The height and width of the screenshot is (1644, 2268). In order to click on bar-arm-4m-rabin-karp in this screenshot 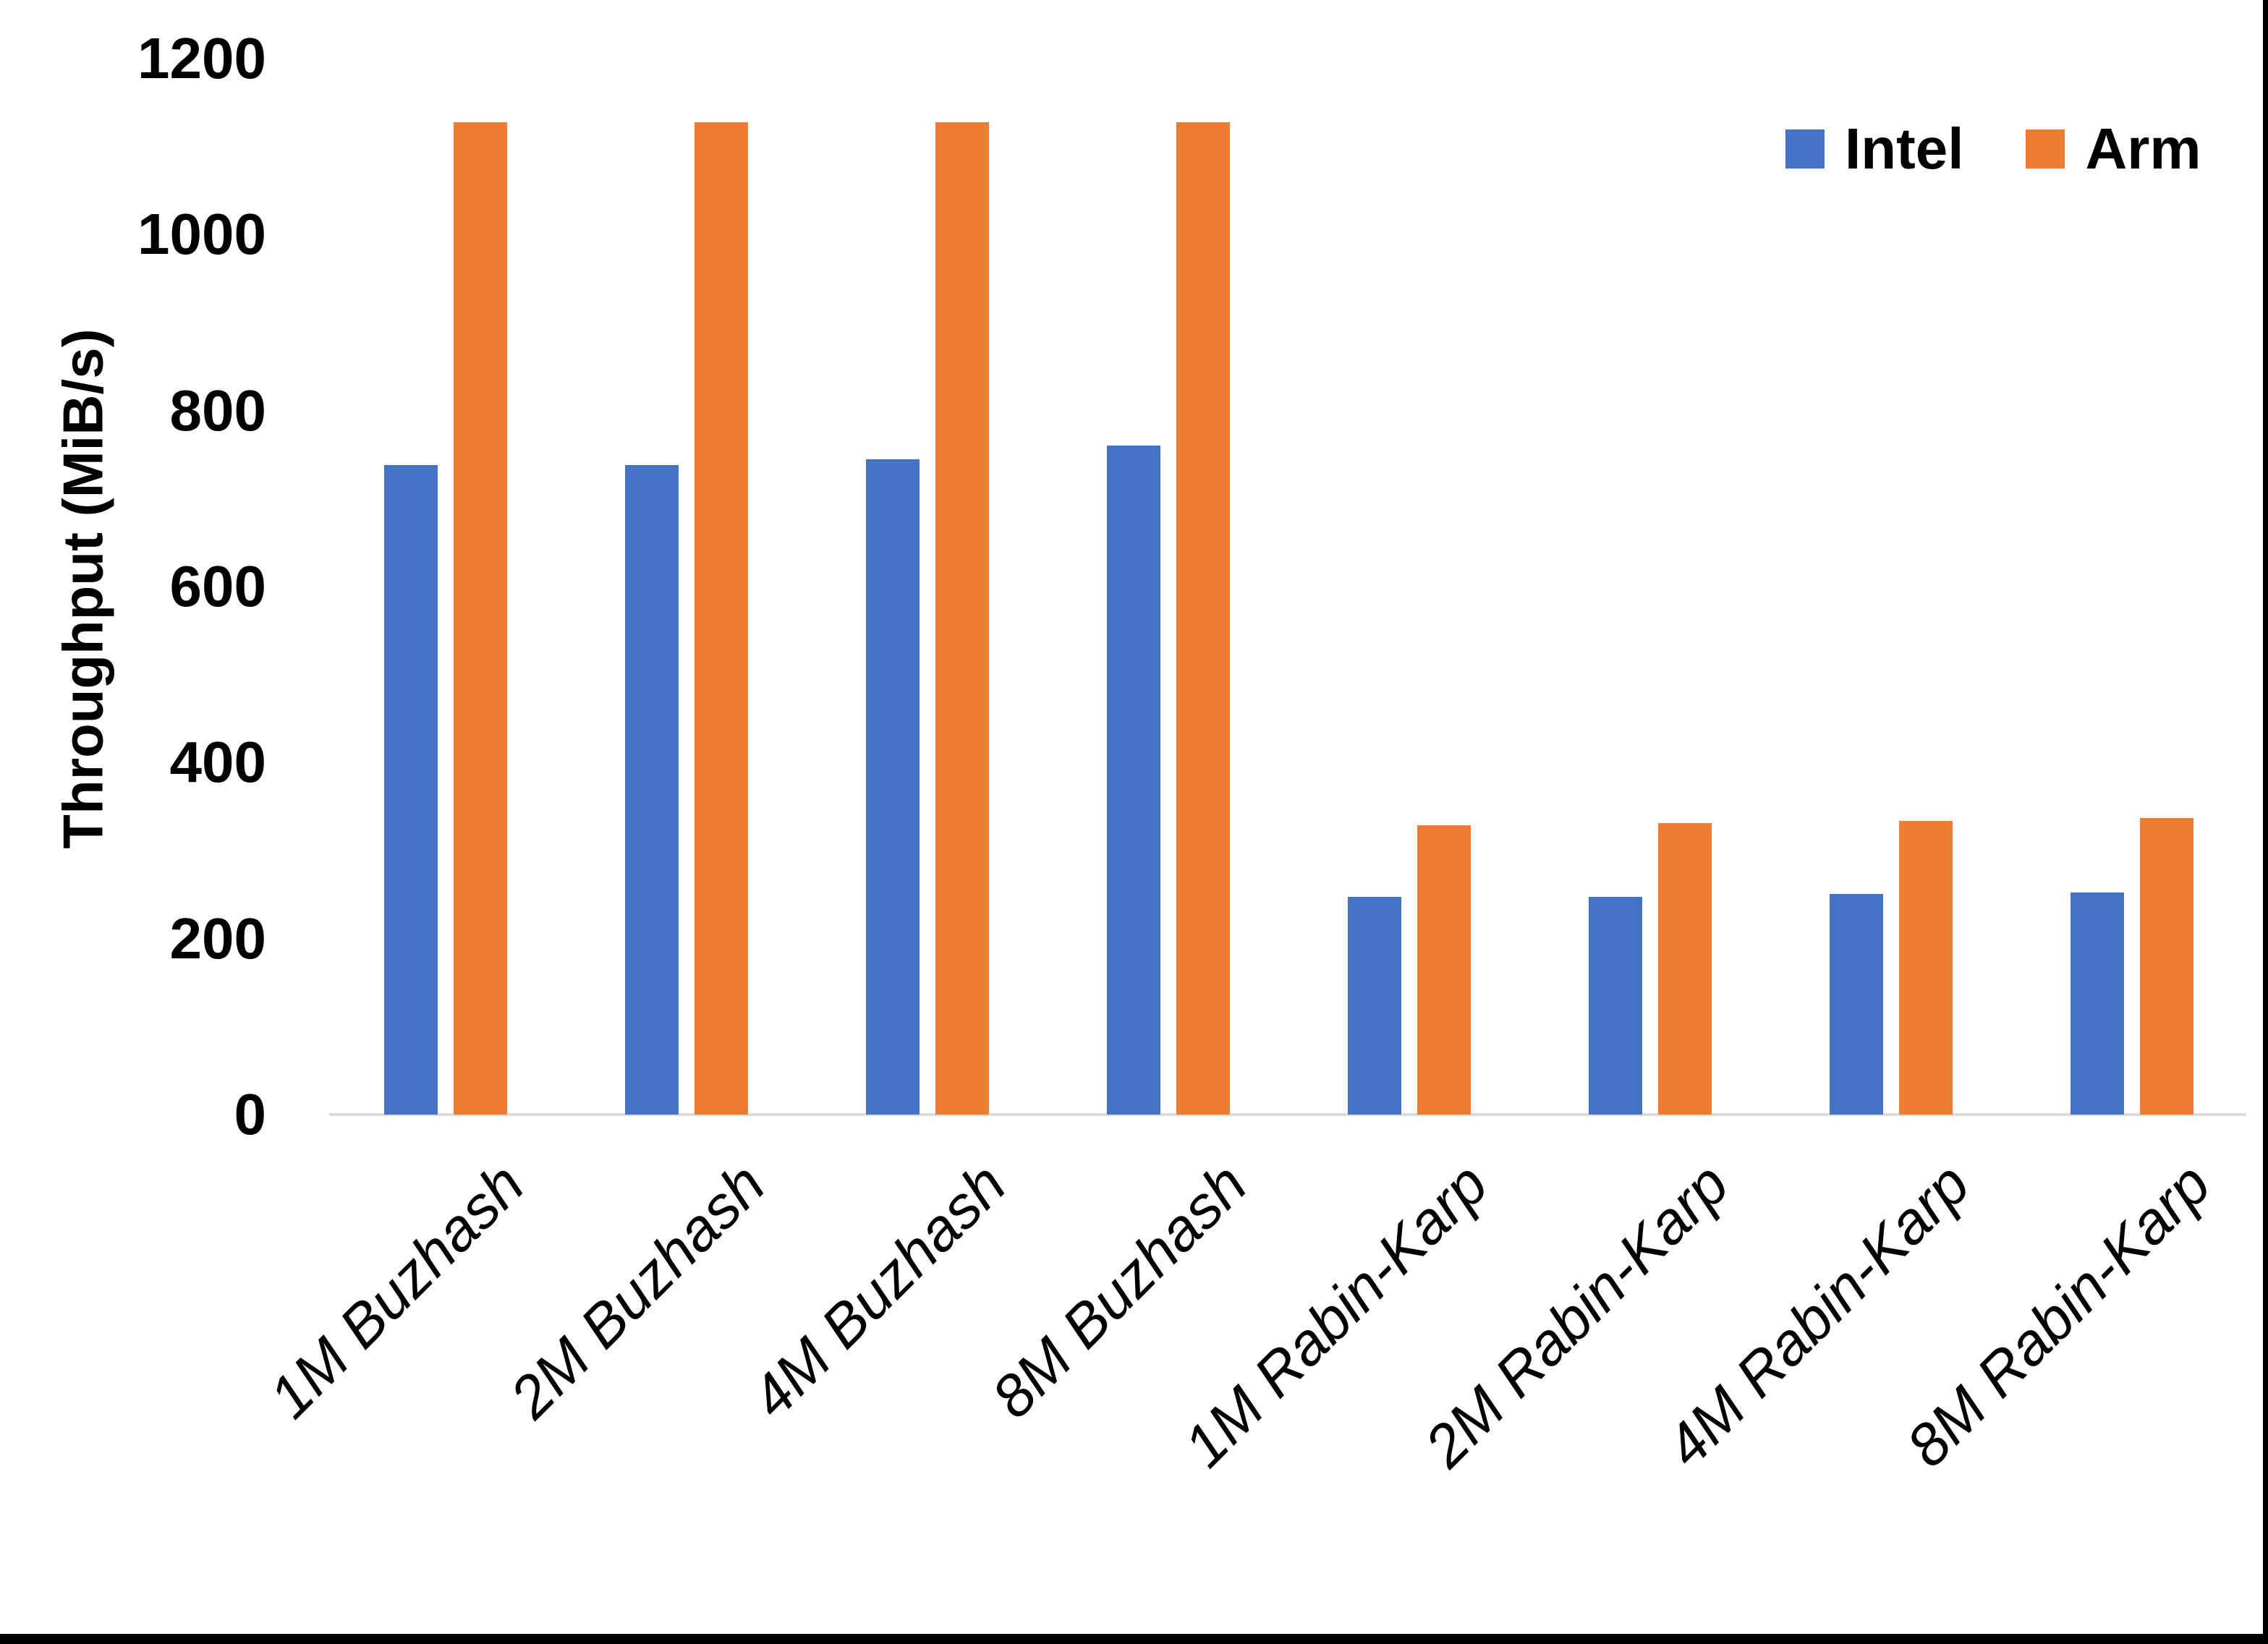, I will do `click(1926, 967)`.